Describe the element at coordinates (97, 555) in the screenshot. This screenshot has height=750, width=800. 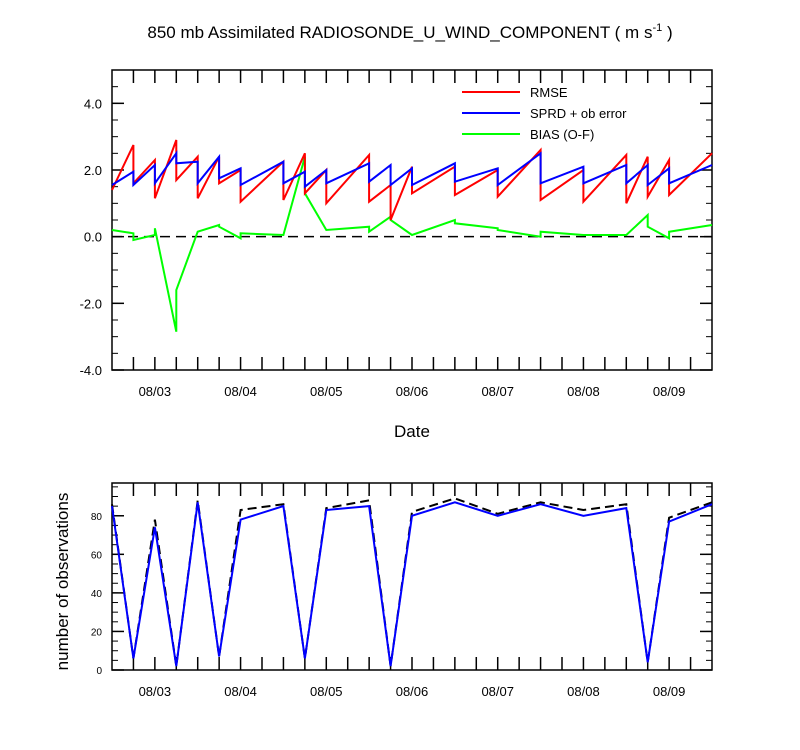
I see `y-tick-label: 60` at that location.